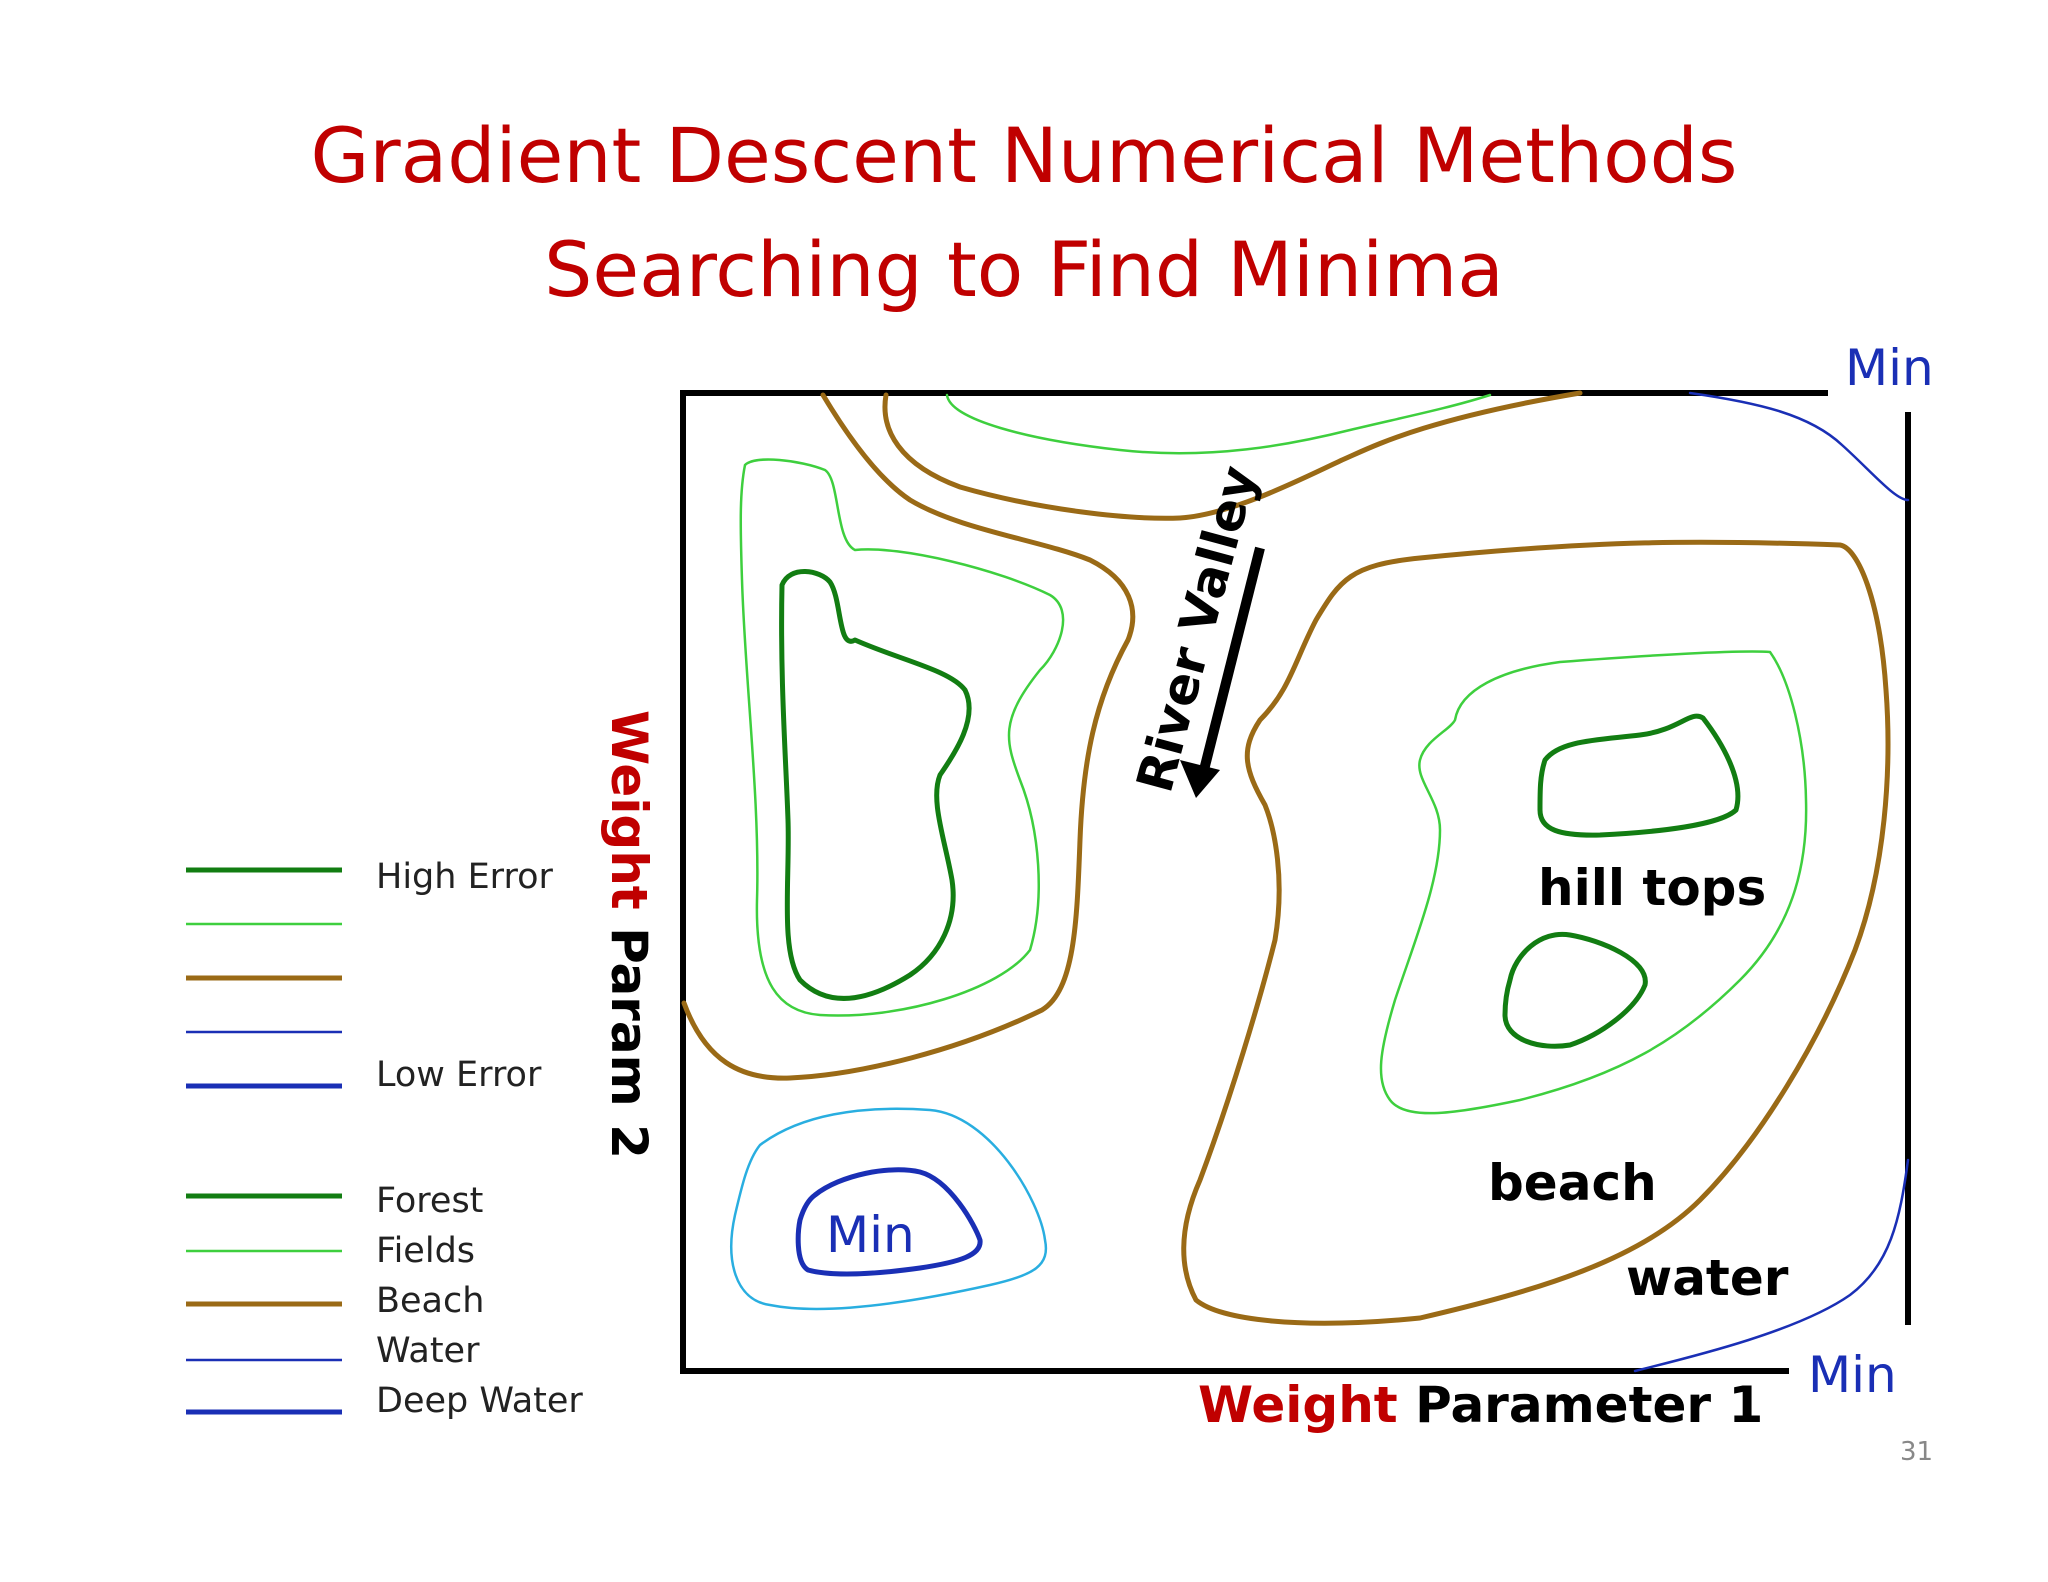  Describe the element at coordinates (1916, 1452) in the screenshot. I see `slide-number: 31` at that location.